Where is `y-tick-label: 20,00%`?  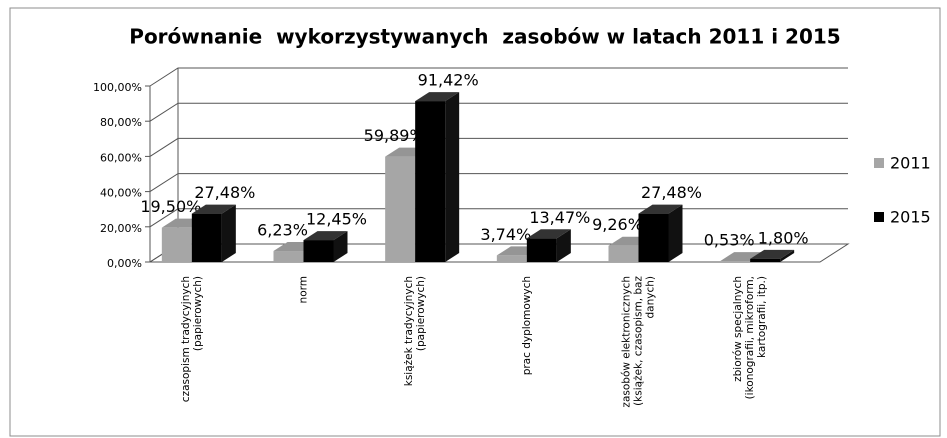
y-tick-label: 20,00% is located at coordinates (121, 228).